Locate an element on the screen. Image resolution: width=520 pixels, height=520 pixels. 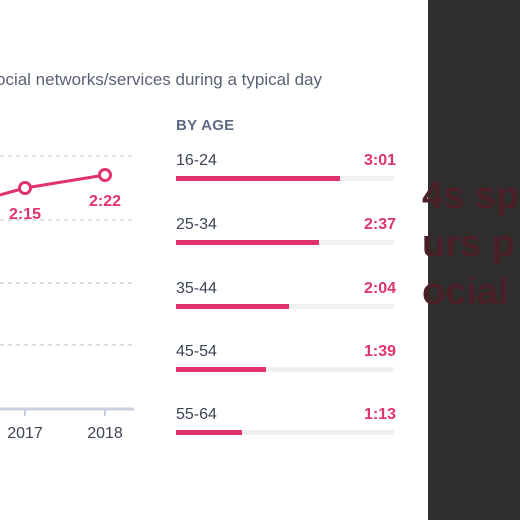
age-row: 35-44 2:04 is located at coordinates (286, 300).